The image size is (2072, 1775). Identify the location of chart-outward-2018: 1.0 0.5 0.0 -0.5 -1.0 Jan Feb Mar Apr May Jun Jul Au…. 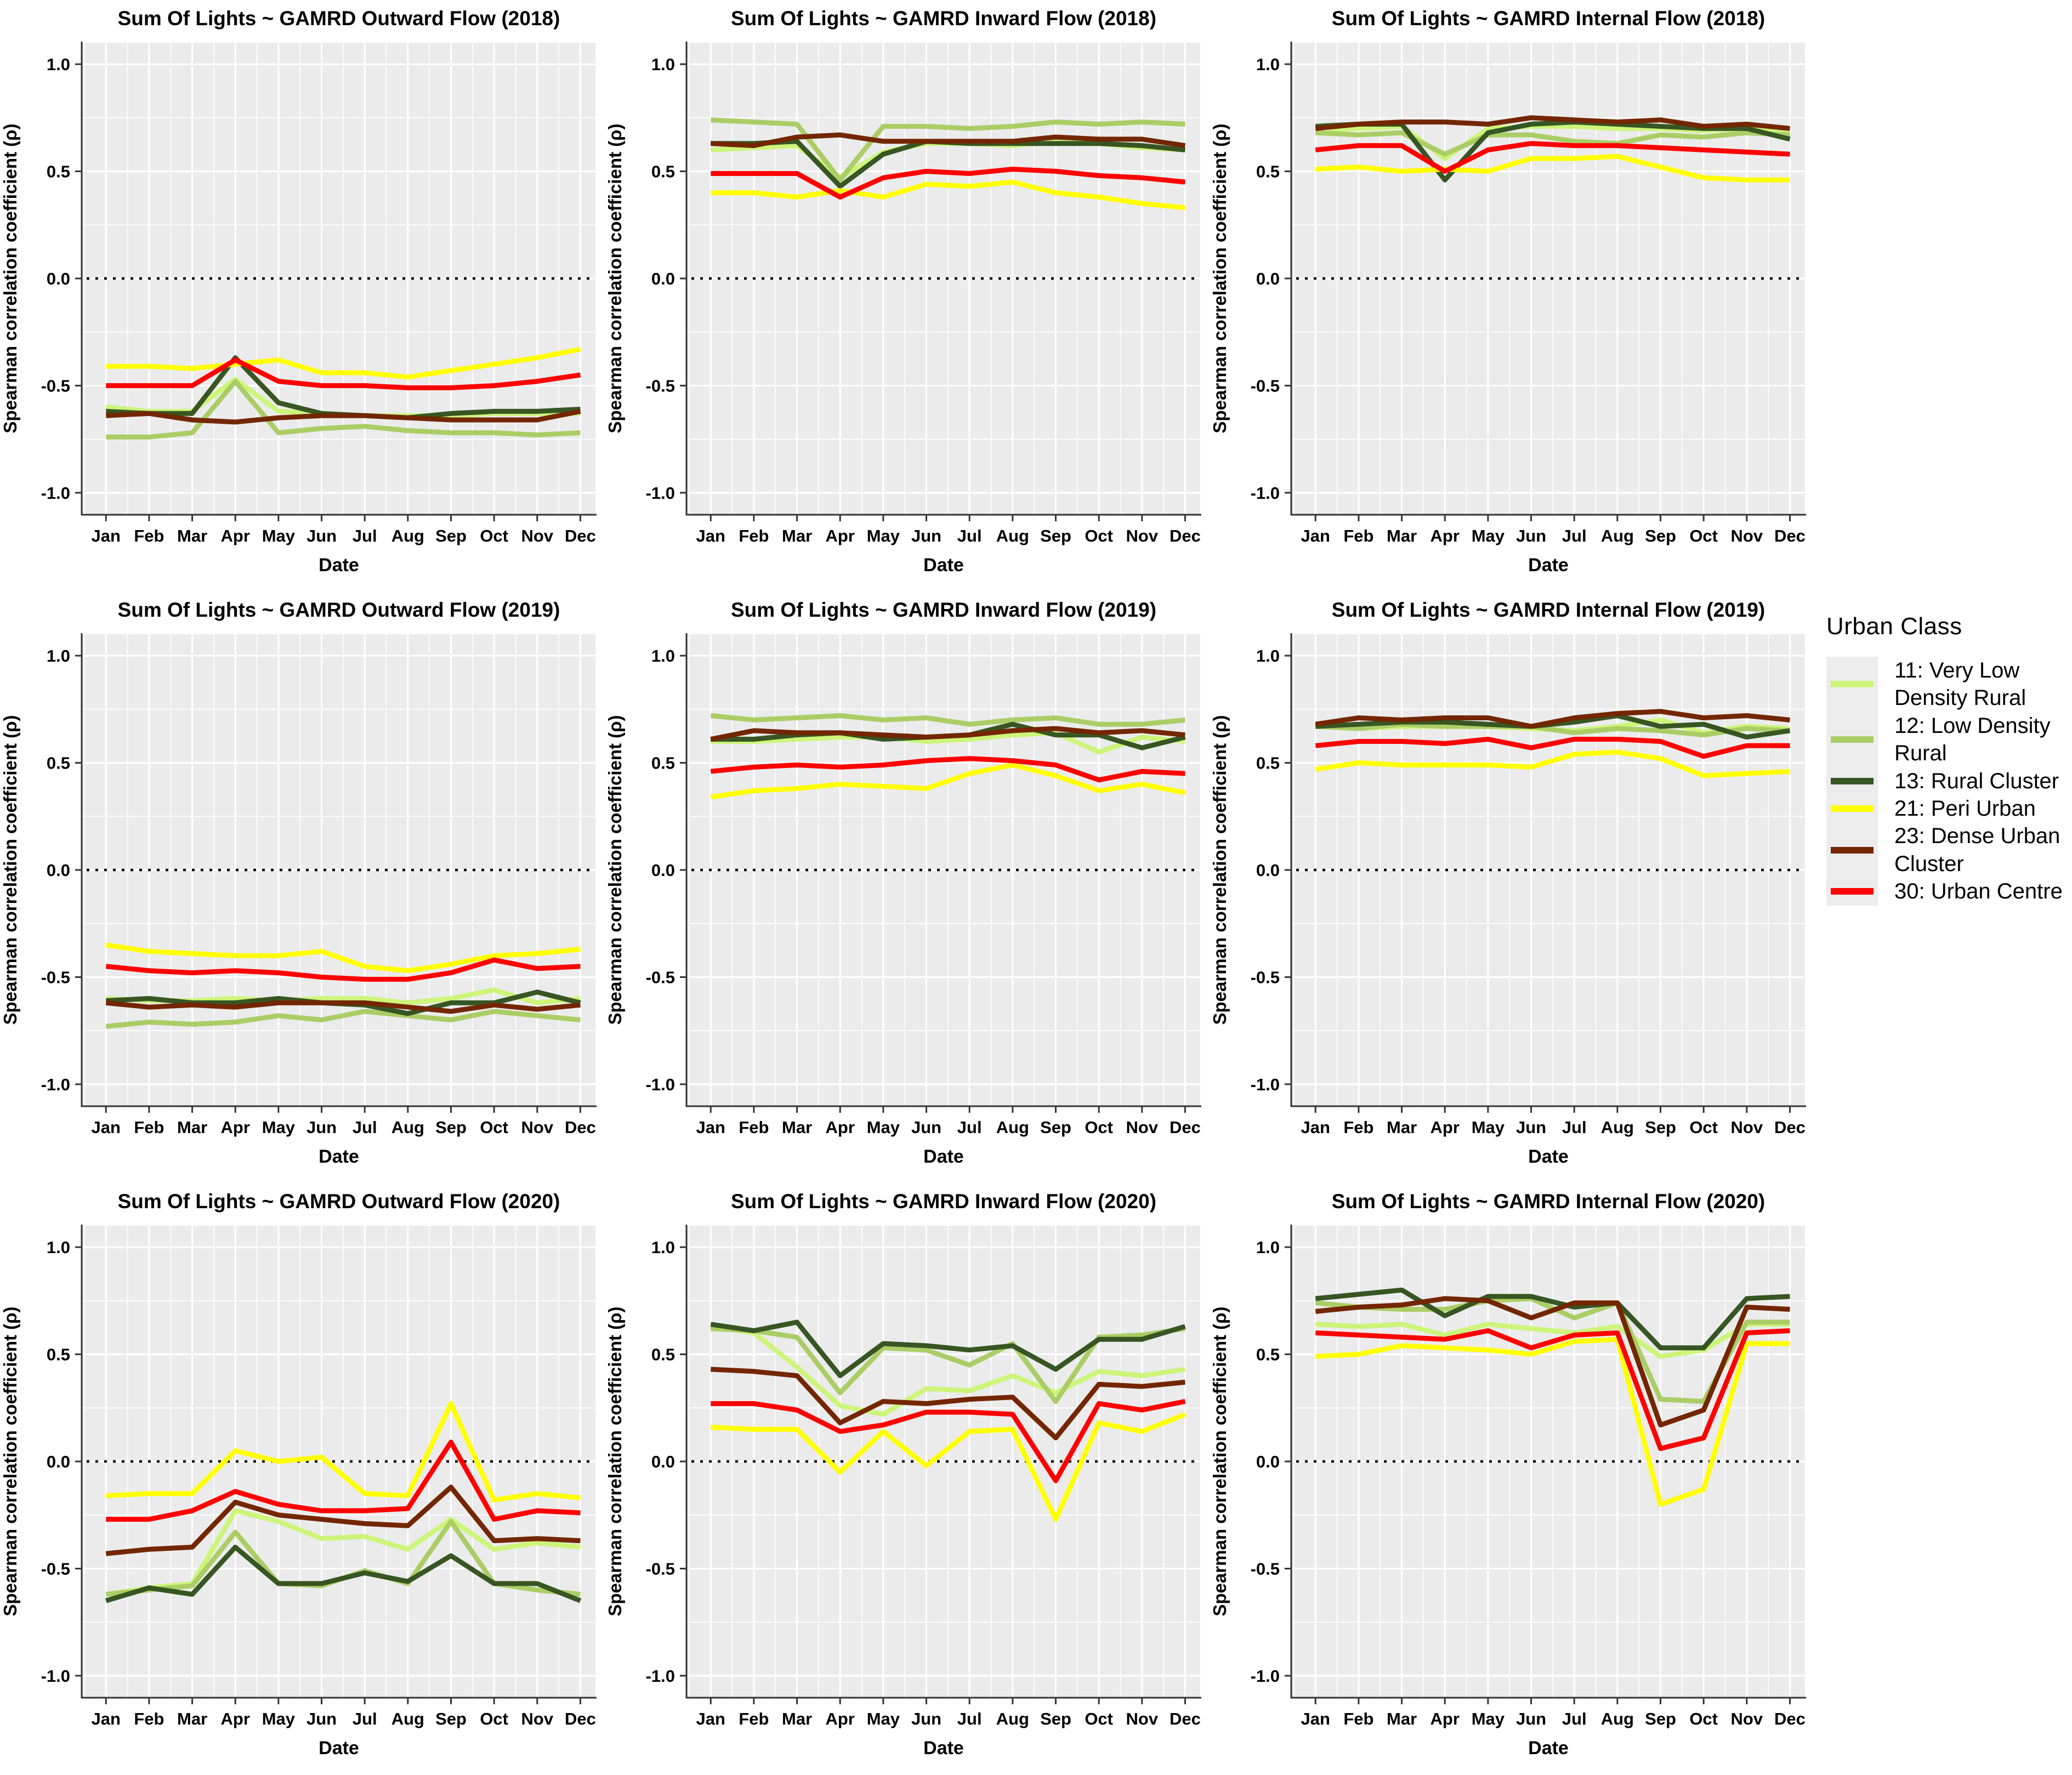
(302, 295).